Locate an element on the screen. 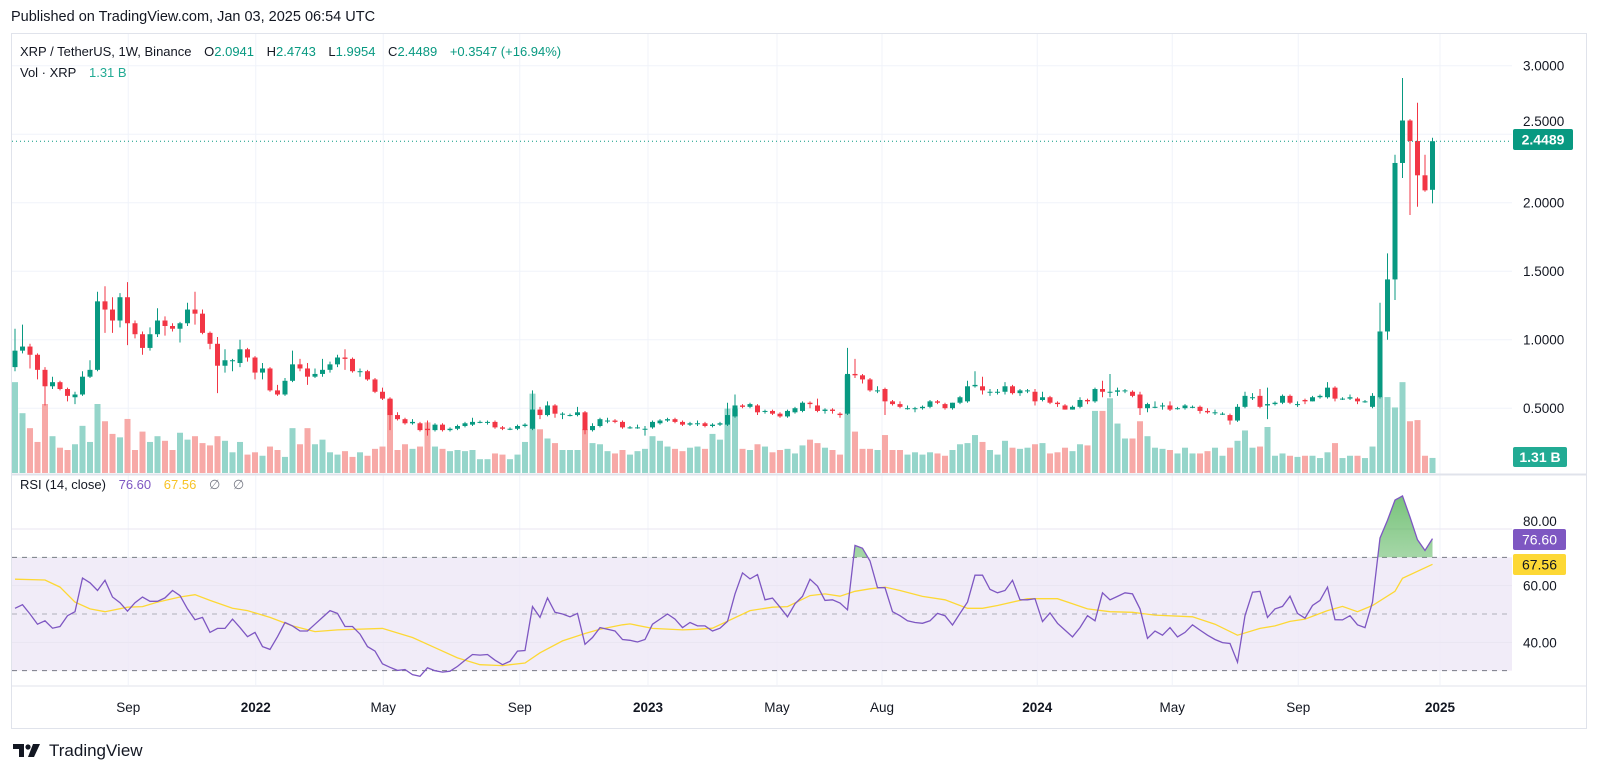 This screenshot has height=773, width=1600. time-axis-label: Sep is located at coordinates (520, 707).